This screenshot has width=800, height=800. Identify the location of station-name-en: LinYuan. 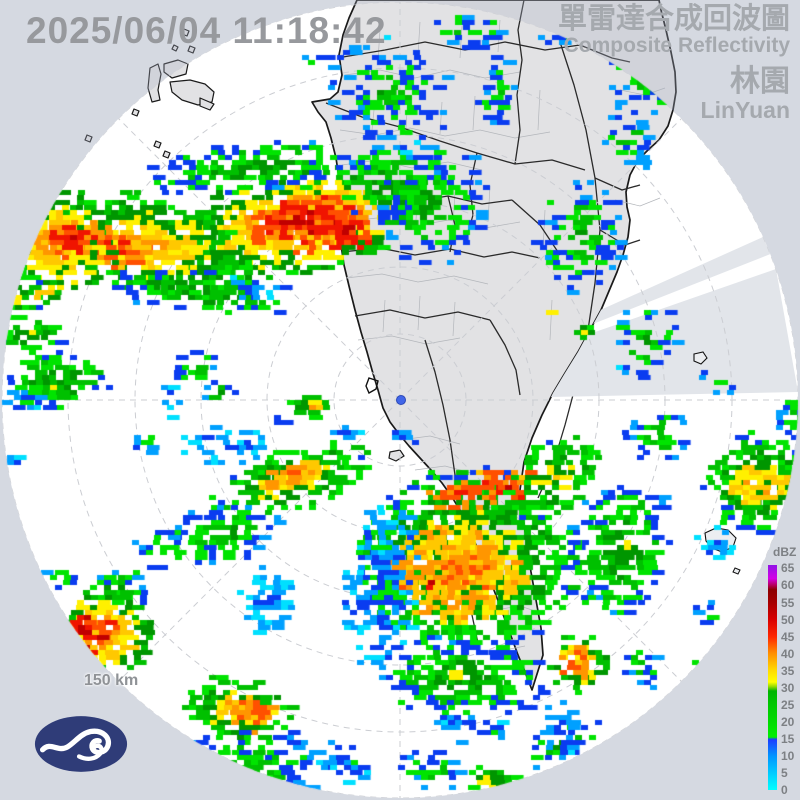
(745, 110).